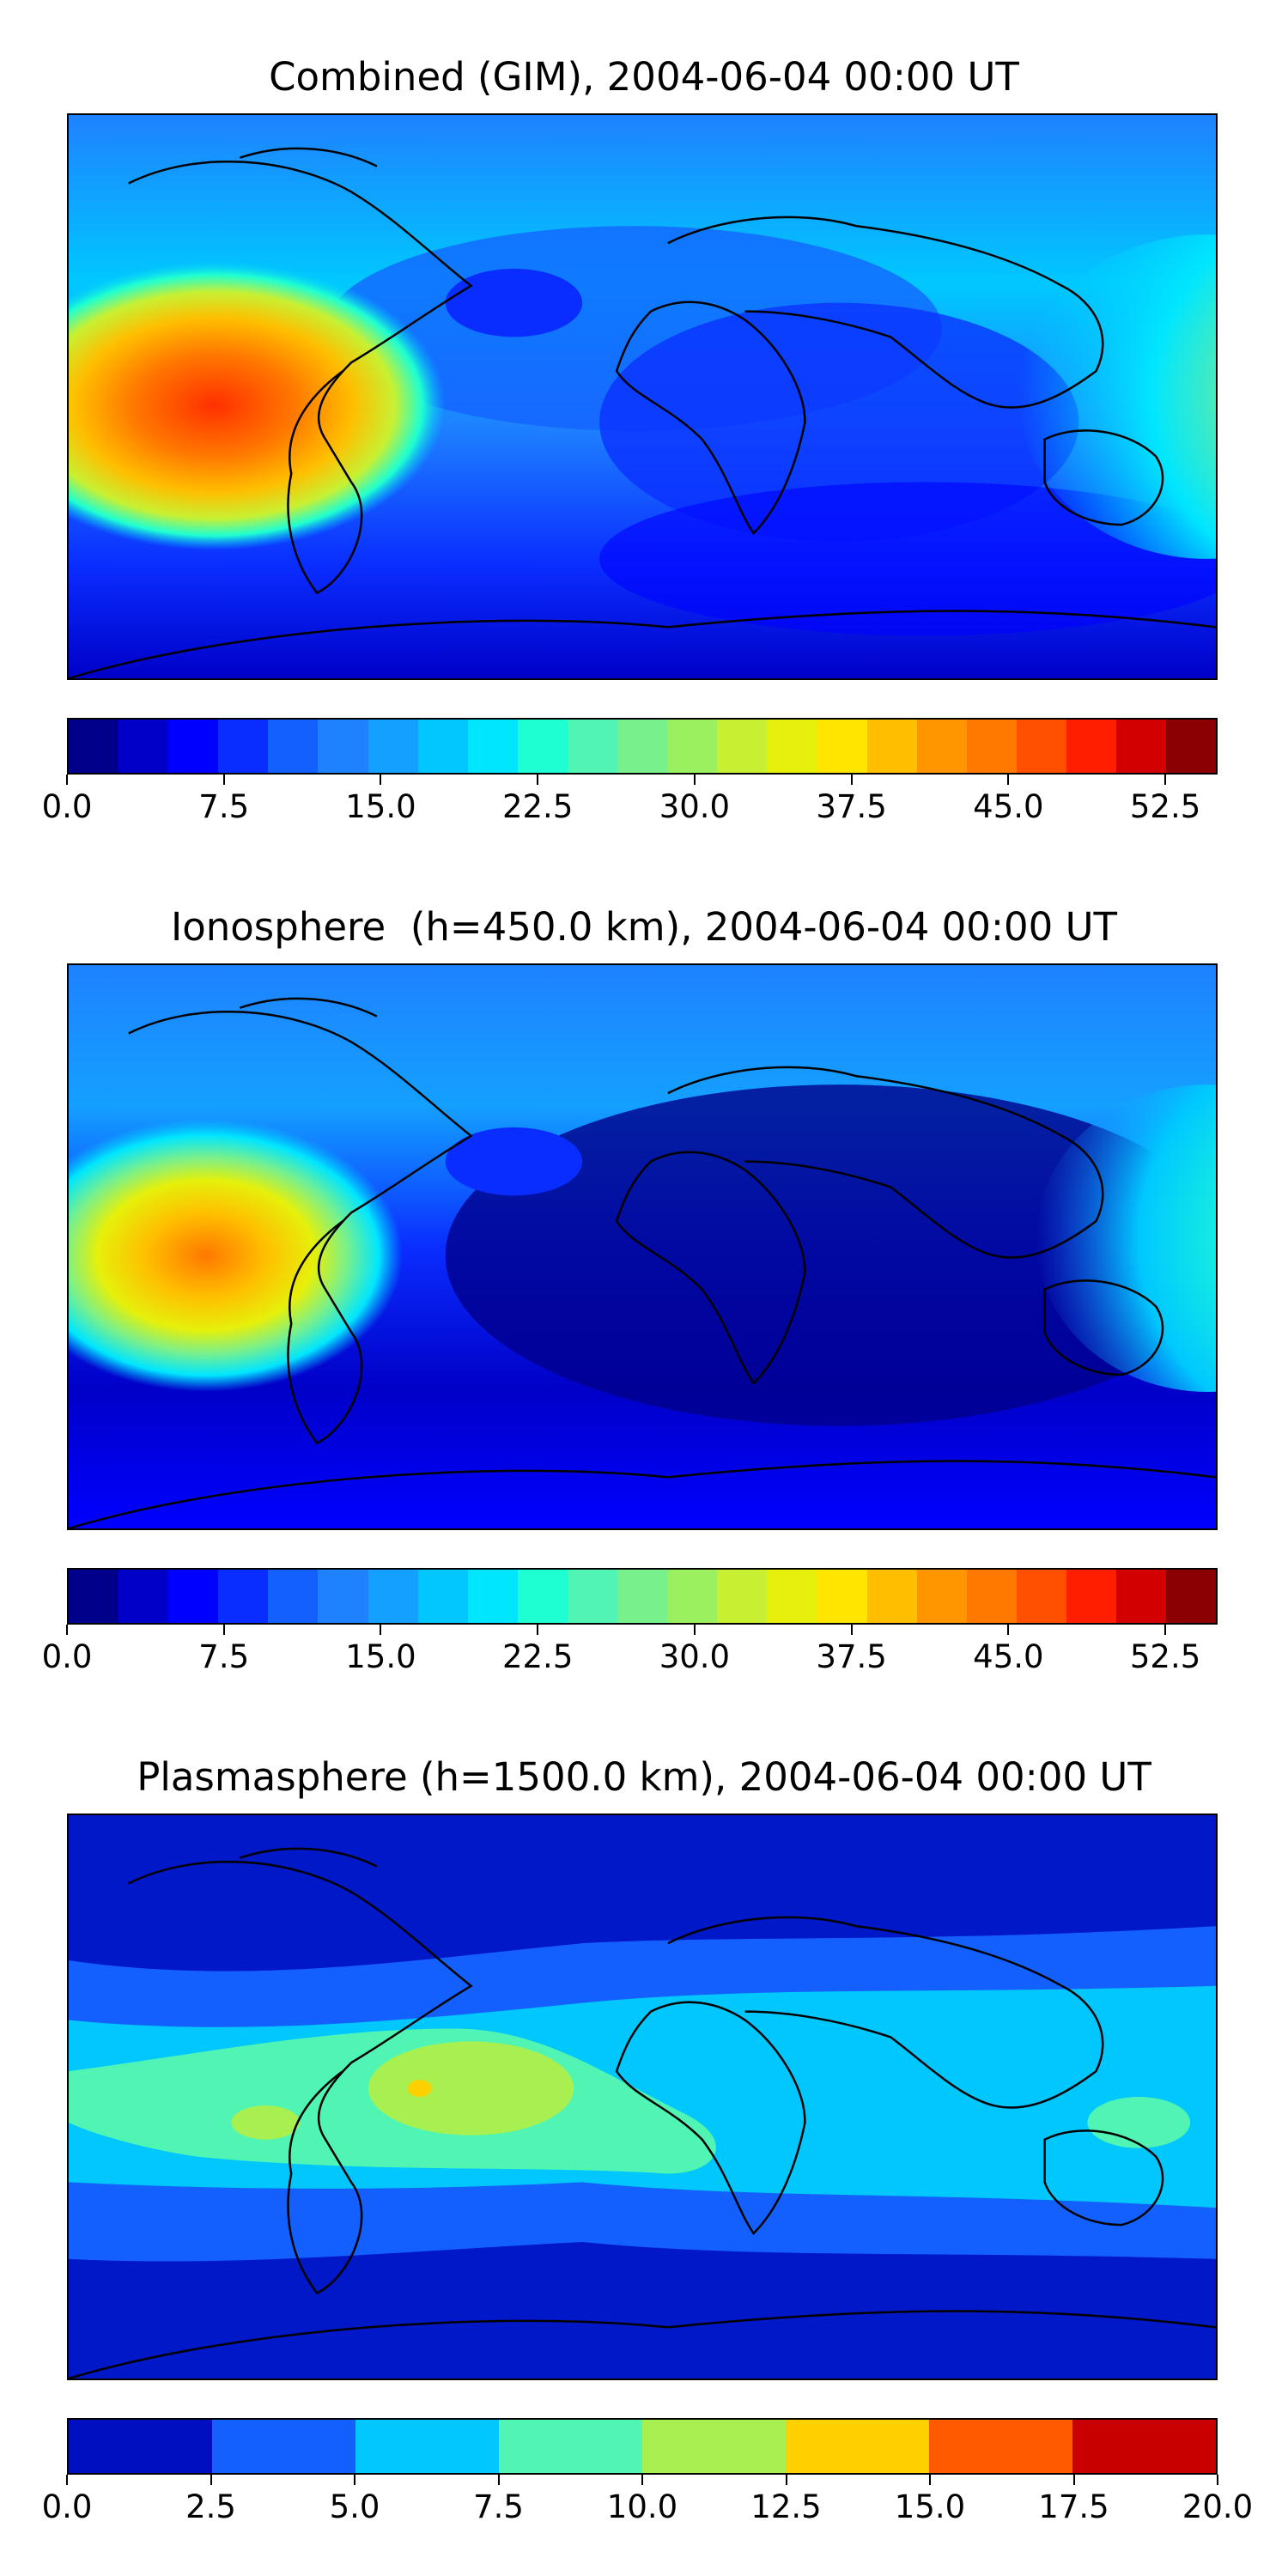 The height and width of the screenshot is (2576, 1288). What do you see at coordinates (537, 806) in the screenshot?
I see `colorbar-tick-label: 22.5` at bounding box center [537, 806].